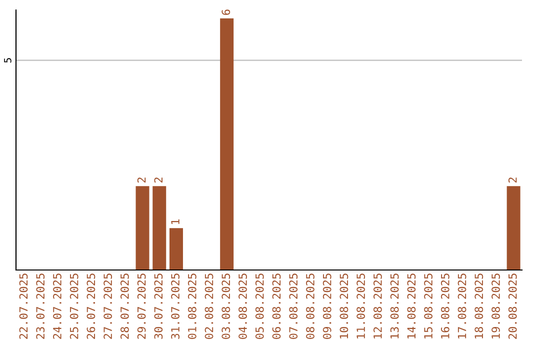 The height and width of the screenshot is (340, 540). I want to click on x-tick-label: 23.07.2025, so click(40, 306).